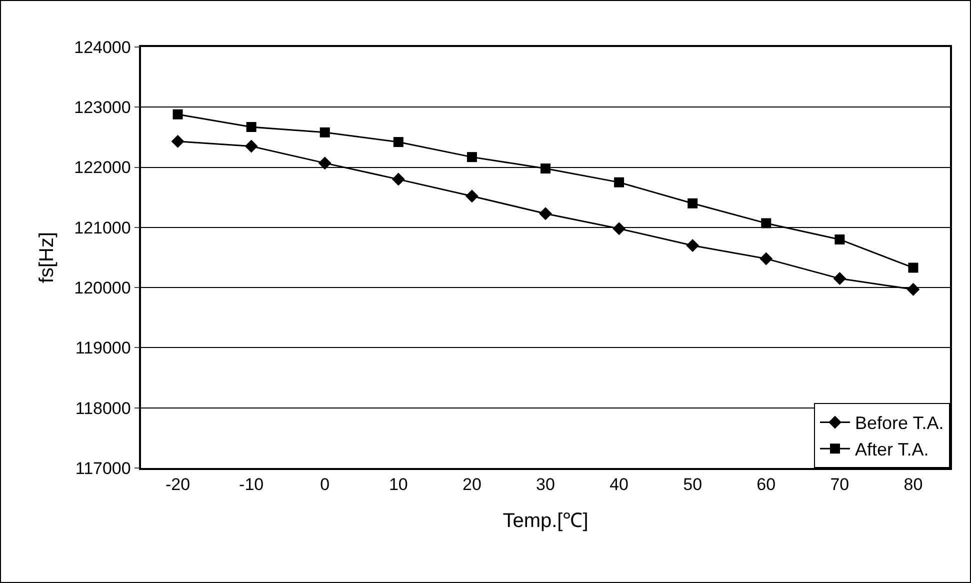 This screenshot has height=583, width=971. I want to click on legend-label: Before T.A., so click(899, 423).